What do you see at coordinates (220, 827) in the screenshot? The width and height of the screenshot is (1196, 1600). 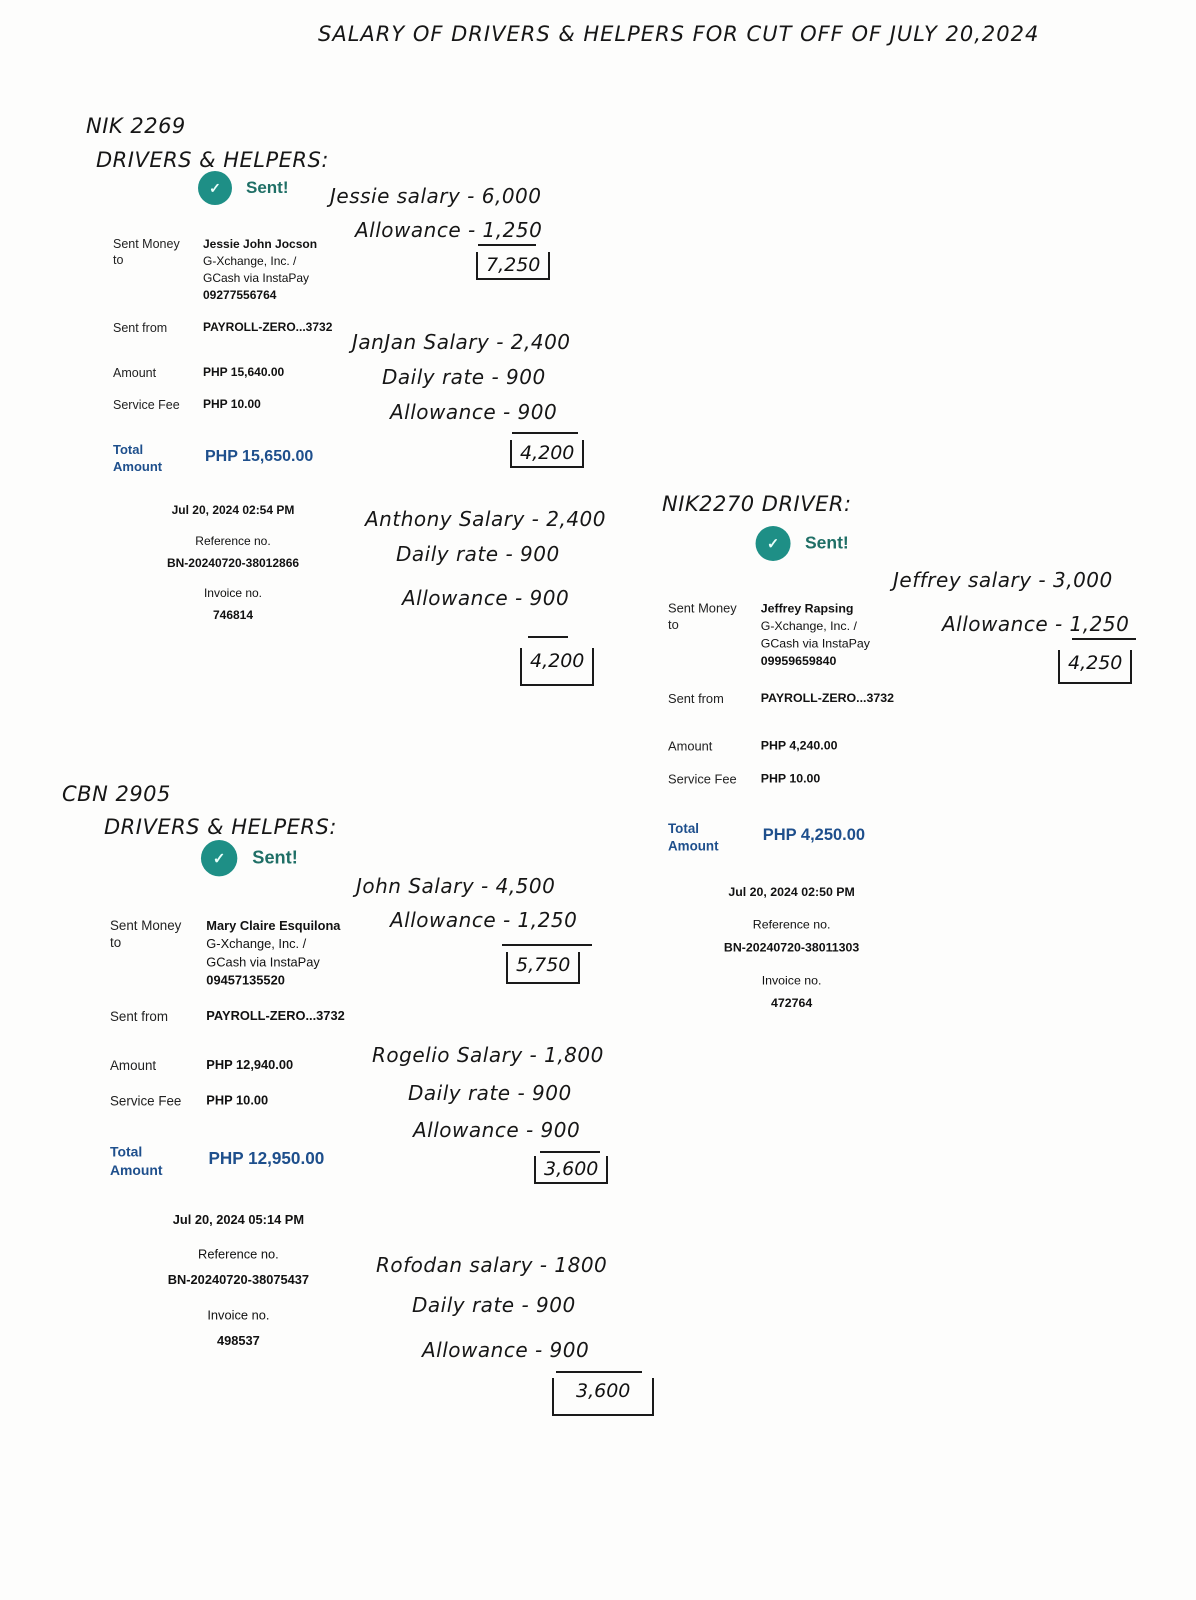 I see `group-heading-cbn2905: DRIVERS & HELPERS:` at bounding box center [220, 827].